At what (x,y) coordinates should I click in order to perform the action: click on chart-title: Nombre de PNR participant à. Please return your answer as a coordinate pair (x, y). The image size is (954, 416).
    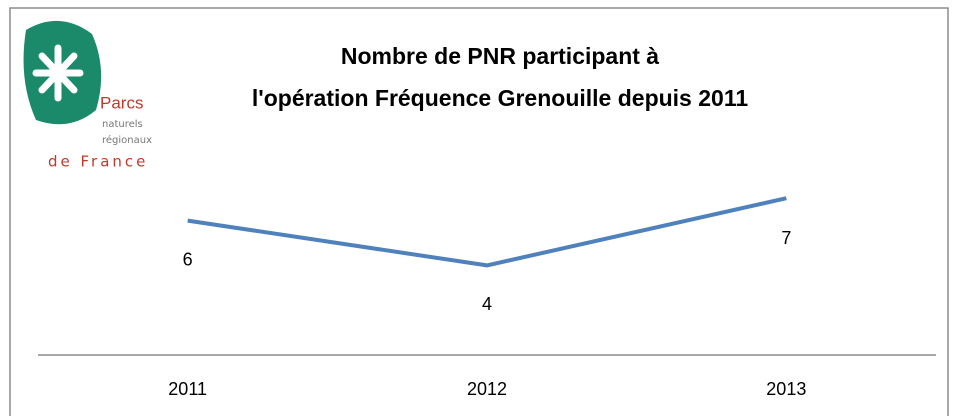
    Looking at the image, I should click on (500, 56).